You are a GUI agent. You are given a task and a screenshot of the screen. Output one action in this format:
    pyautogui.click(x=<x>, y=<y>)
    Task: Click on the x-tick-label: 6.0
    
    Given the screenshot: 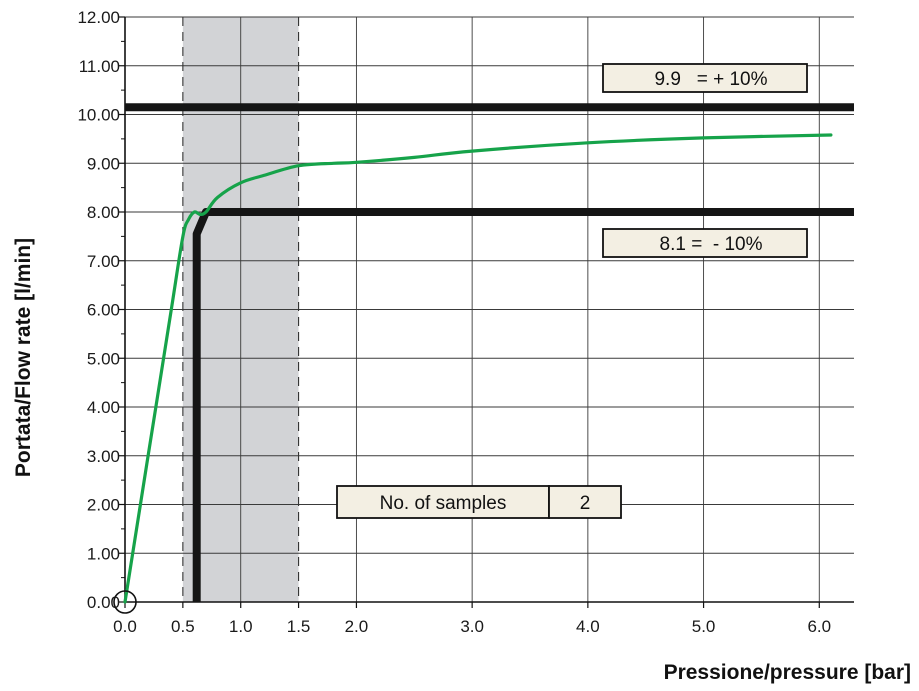 What is the action you would take?
    pyautogui.click(x=819, y=626)
    